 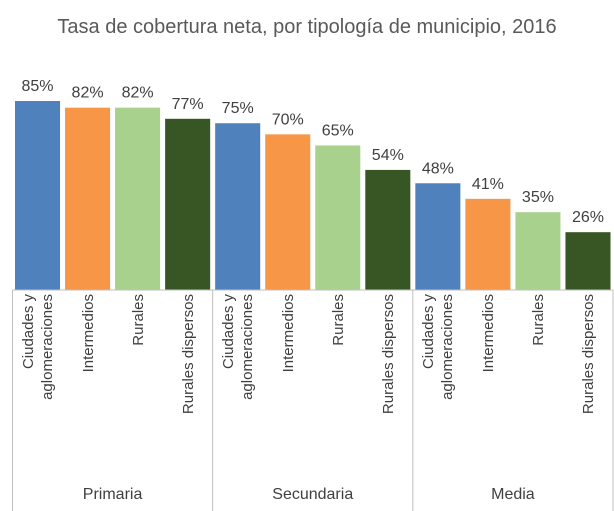 I want to click on value-label: 35%, so click(x=538, y=197).